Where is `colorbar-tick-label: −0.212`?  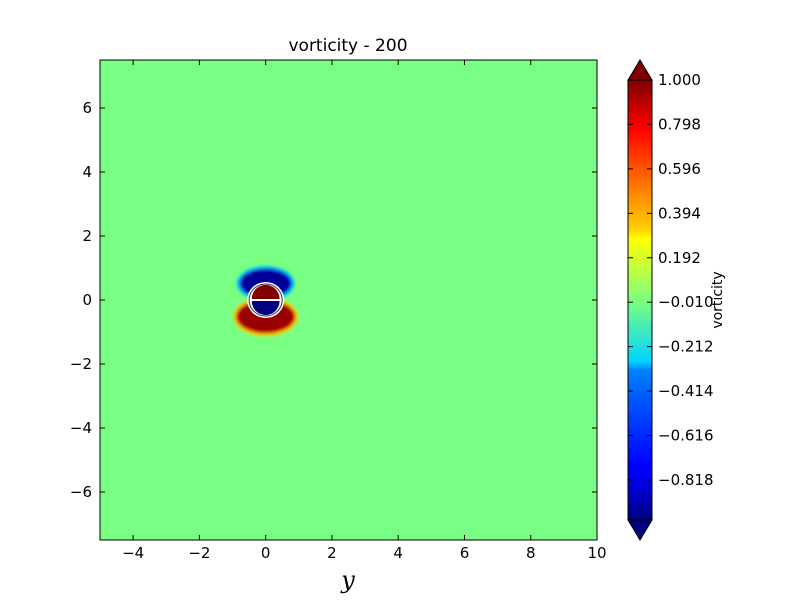
colorbar-tick-label: −0.212 is located at coordinates (686, 347).